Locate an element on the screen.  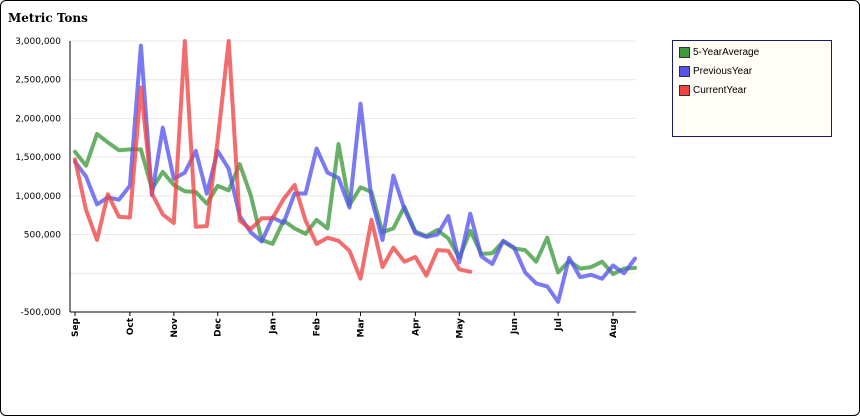
x-tick-label: May is located at coordinates (460, 328).